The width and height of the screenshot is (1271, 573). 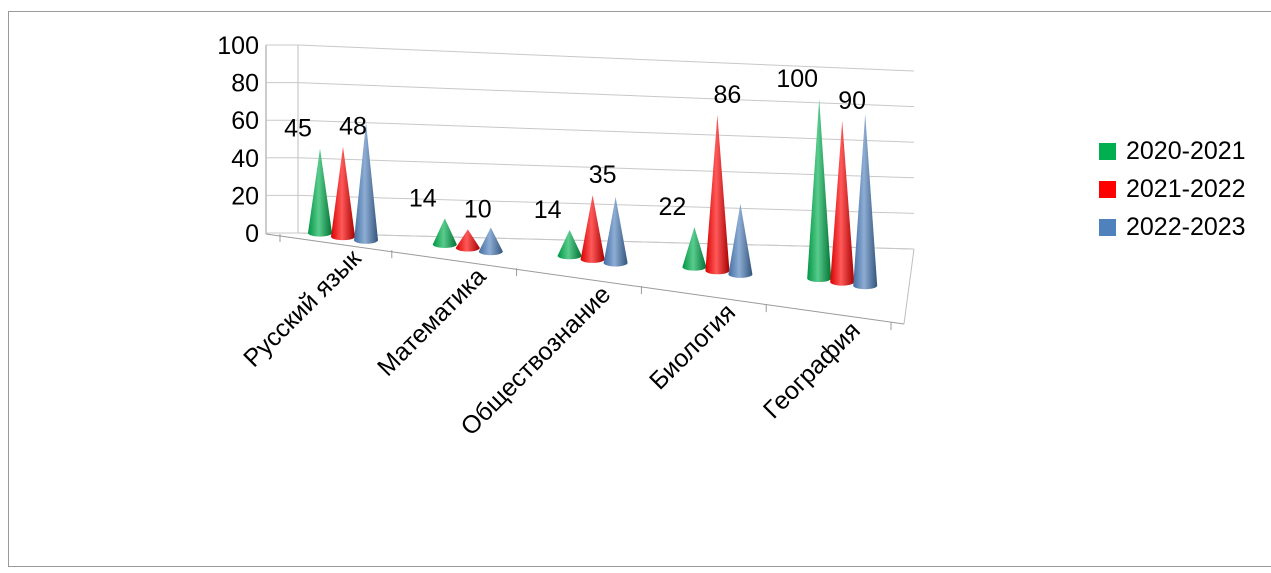 I want to click on y-tick-label: 60, so click(x=245, y=121).